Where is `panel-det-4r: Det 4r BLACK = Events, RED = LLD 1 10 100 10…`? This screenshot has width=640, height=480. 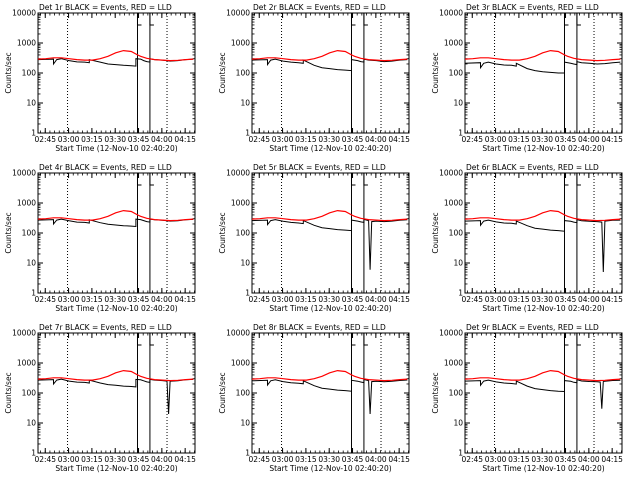 panel-det-4r: Det 4r BLACK = Events, RED = LLD 1 10 100 10… is located at coordinates (100, 238).